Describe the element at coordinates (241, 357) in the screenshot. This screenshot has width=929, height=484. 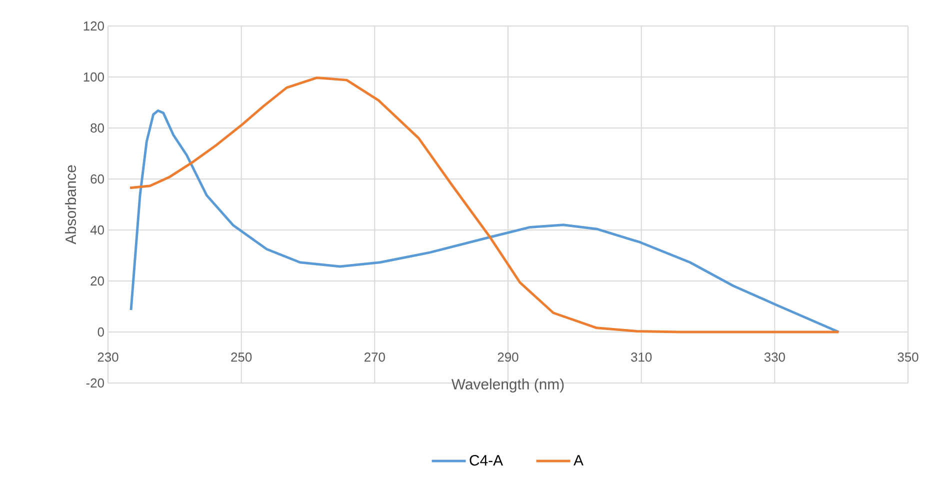
I see `x-tick-label: 250` at that location.